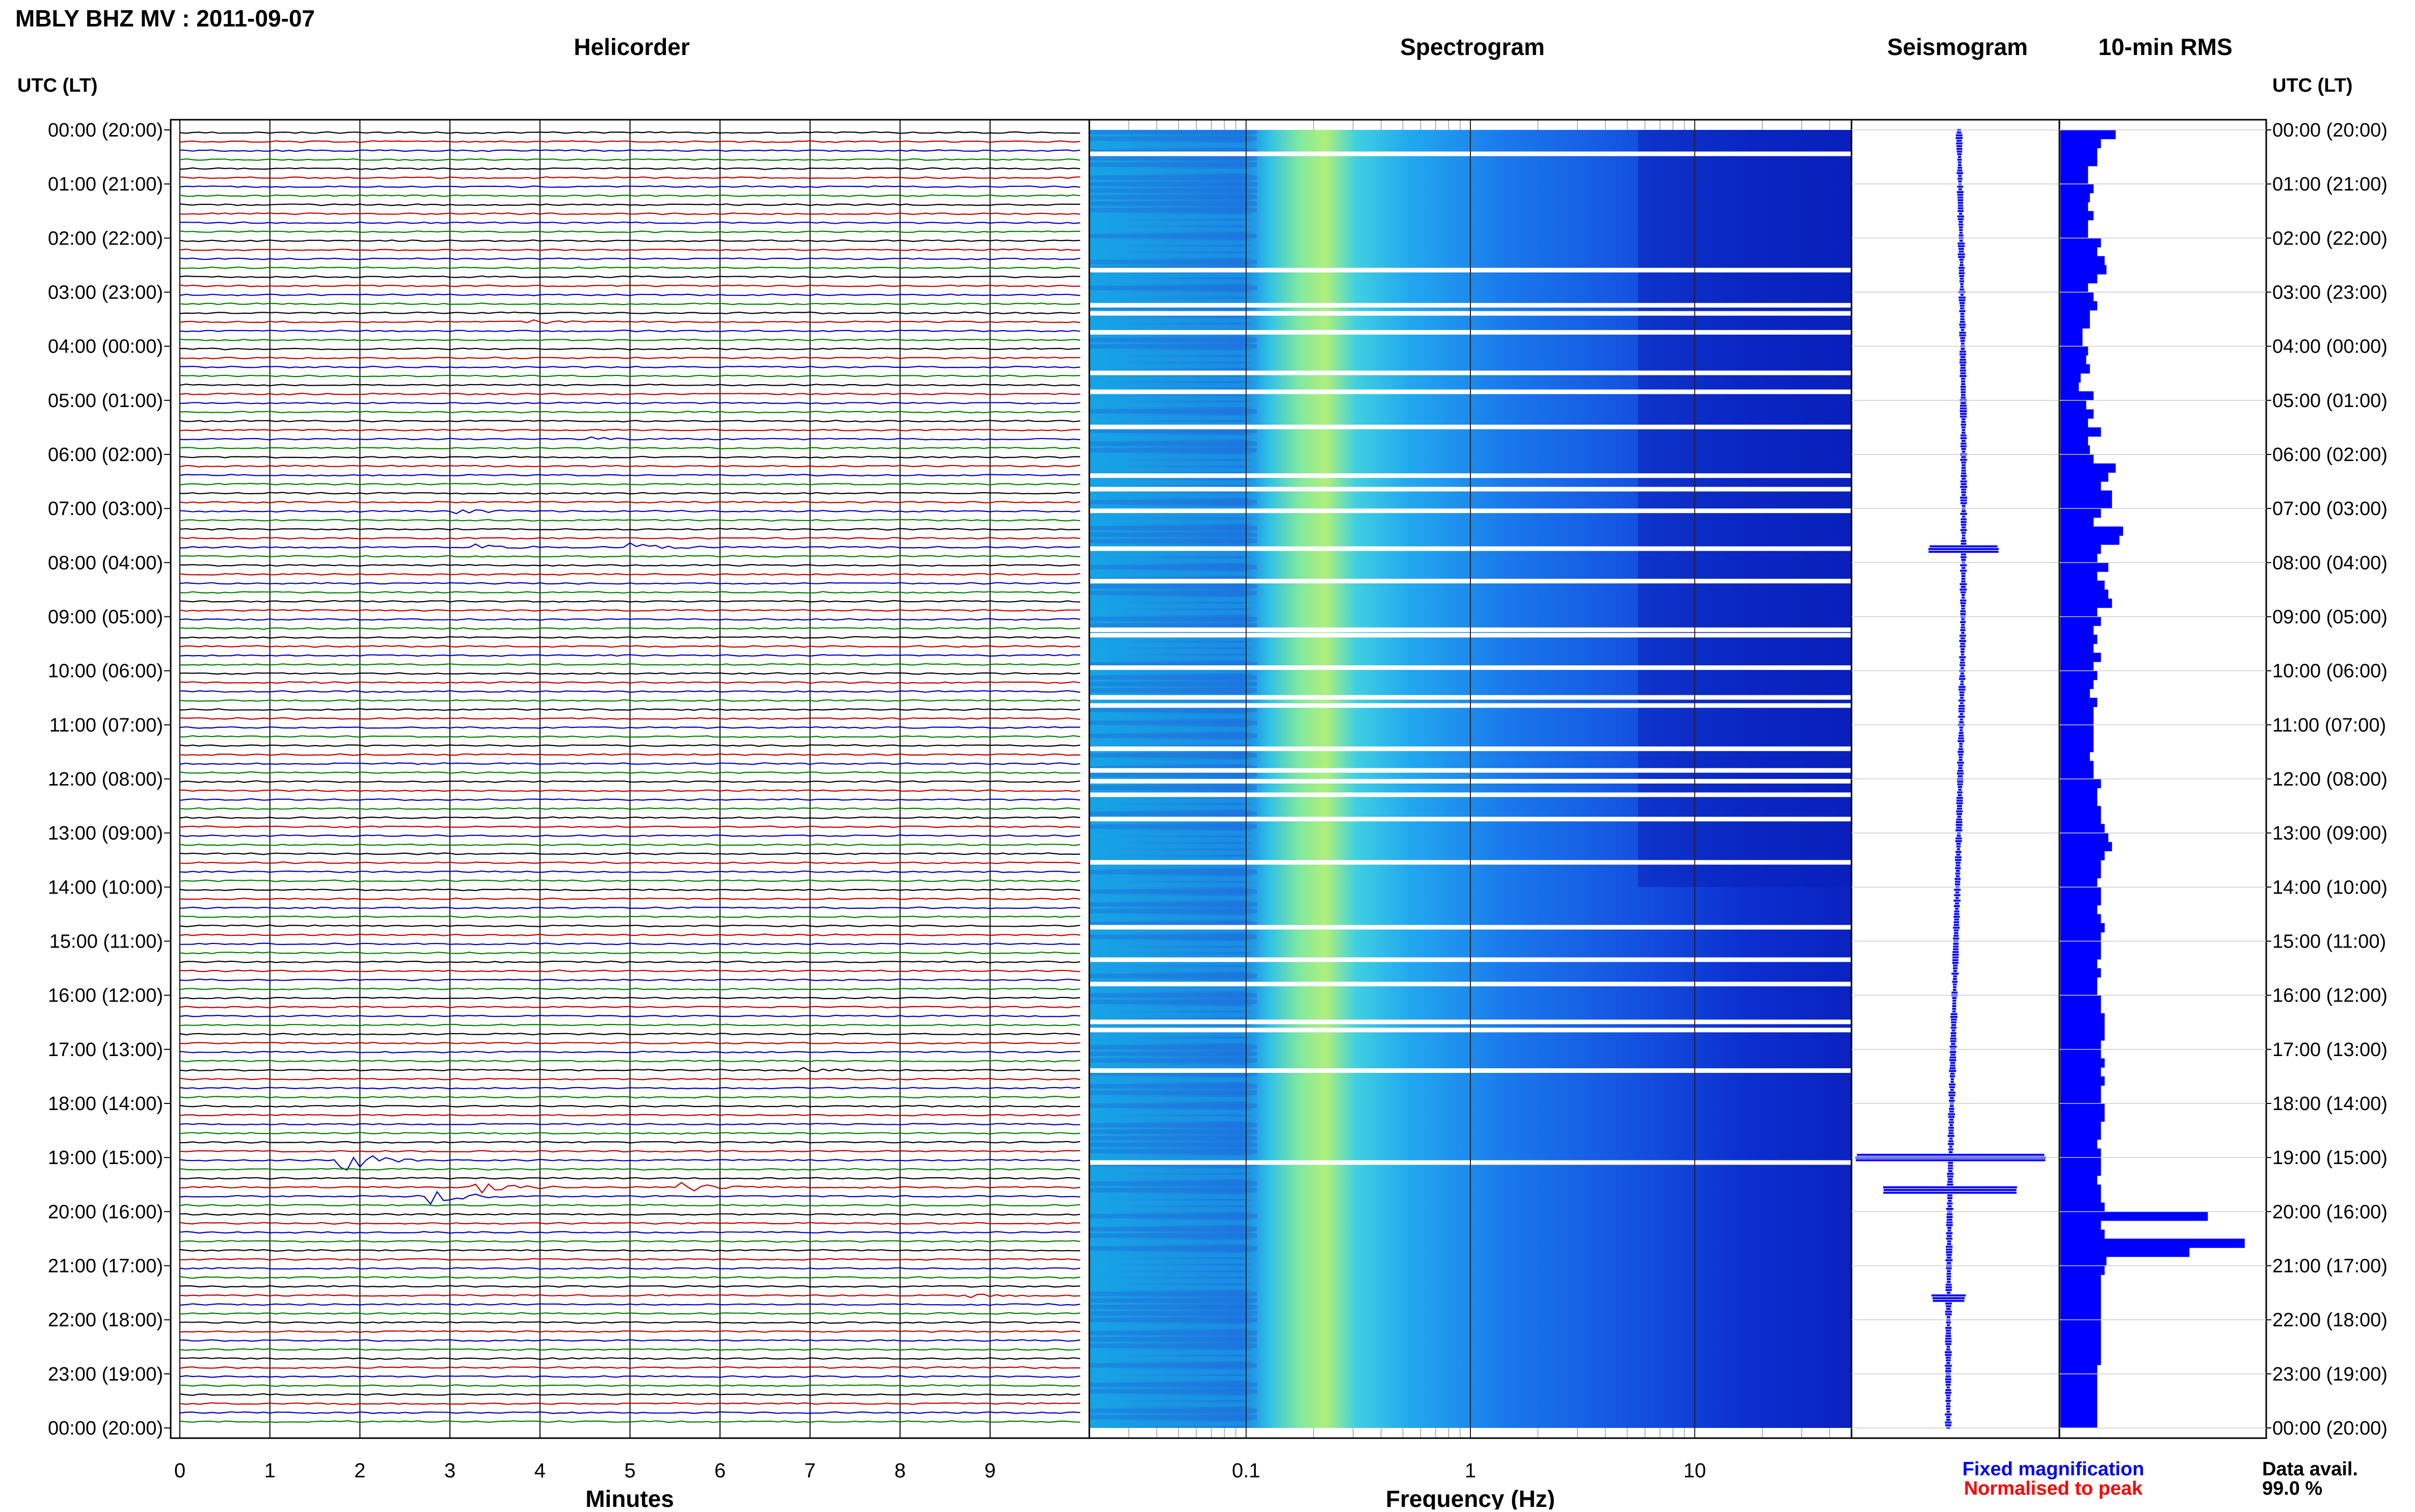  What do you see at coordinates (106, 942) in the screenshot?
I see `time-label-left: 15:00 (11:00)` at bounding box center [106, 942].